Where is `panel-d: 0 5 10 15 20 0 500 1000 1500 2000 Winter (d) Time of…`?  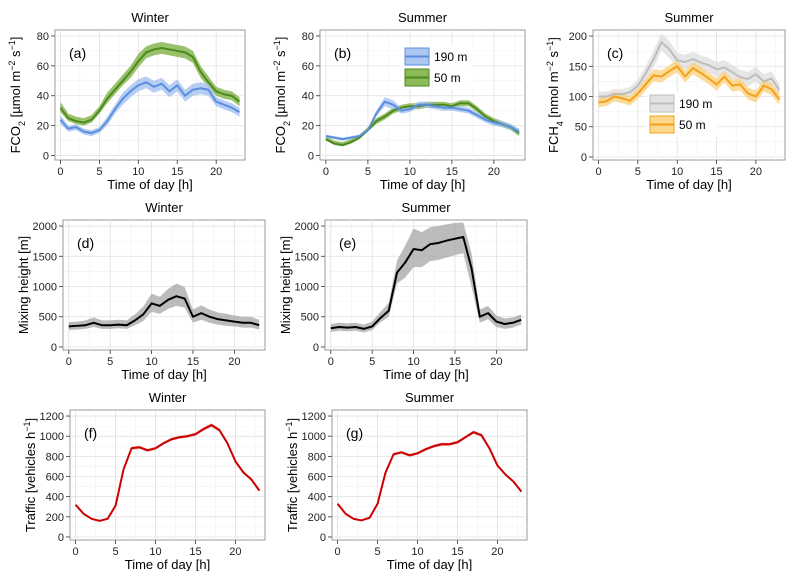 panel-d: 0 5 10 15 20 0 500 1000 1500 2000 Winter (d) Time of… is located at coordinates (141, 291).